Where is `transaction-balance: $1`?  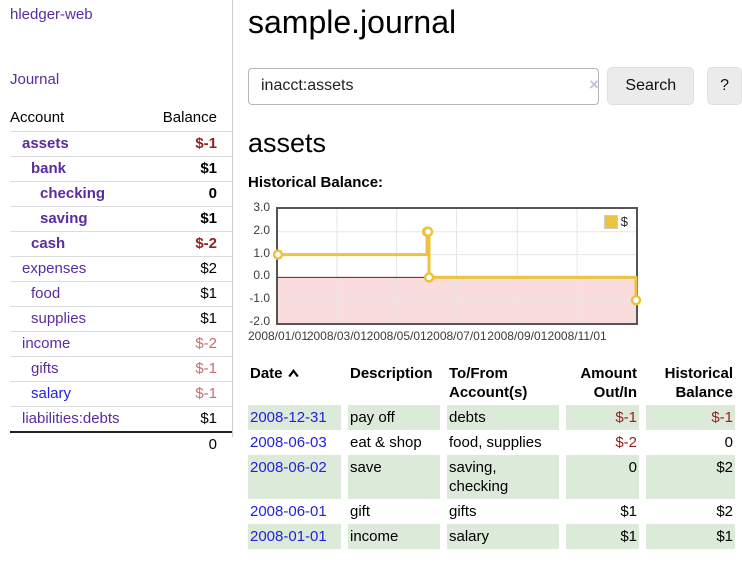 transaction-balance: $1 is located at coordinates (690, 536).